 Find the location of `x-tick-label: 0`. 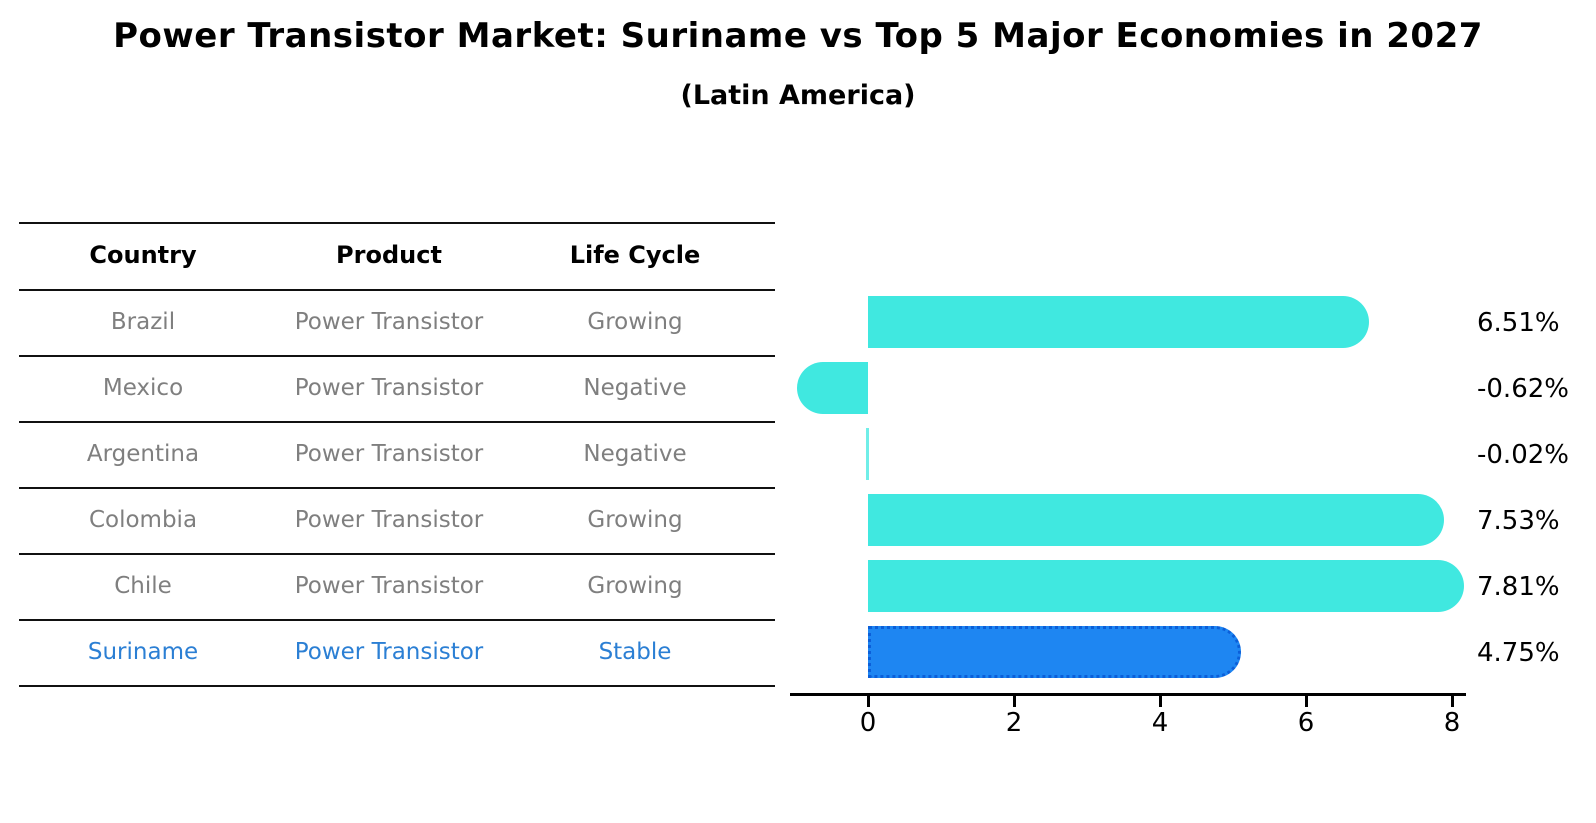

x-tick-label: 0 is located at coordinates (868, 723).